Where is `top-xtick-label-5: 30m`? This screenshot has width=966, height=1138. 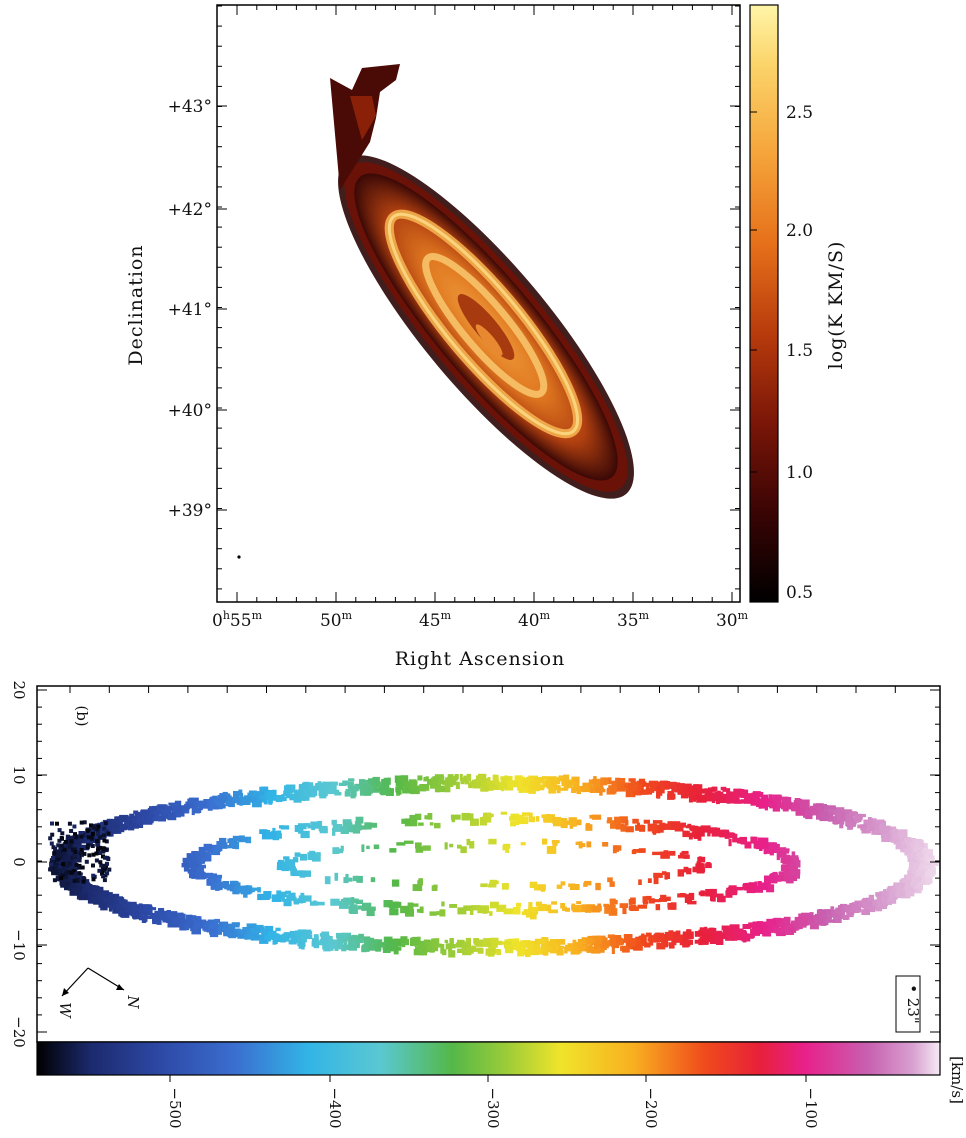 top-xtick-label-5: 30m is located at coordinates (732, 620).